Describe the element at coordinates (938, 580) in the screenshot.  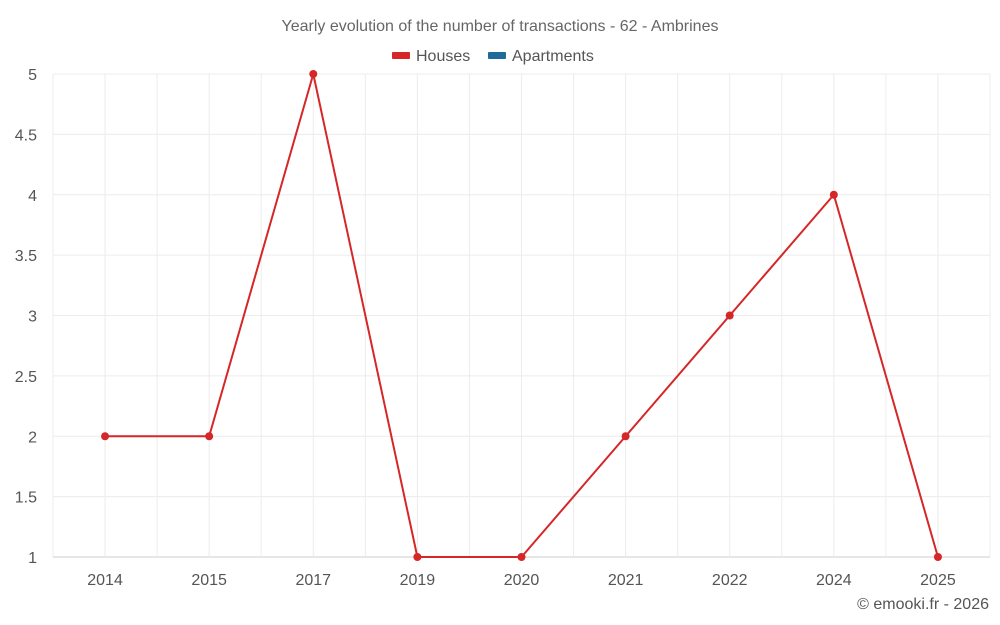
I see `x-tick-label: 2025` at that location.